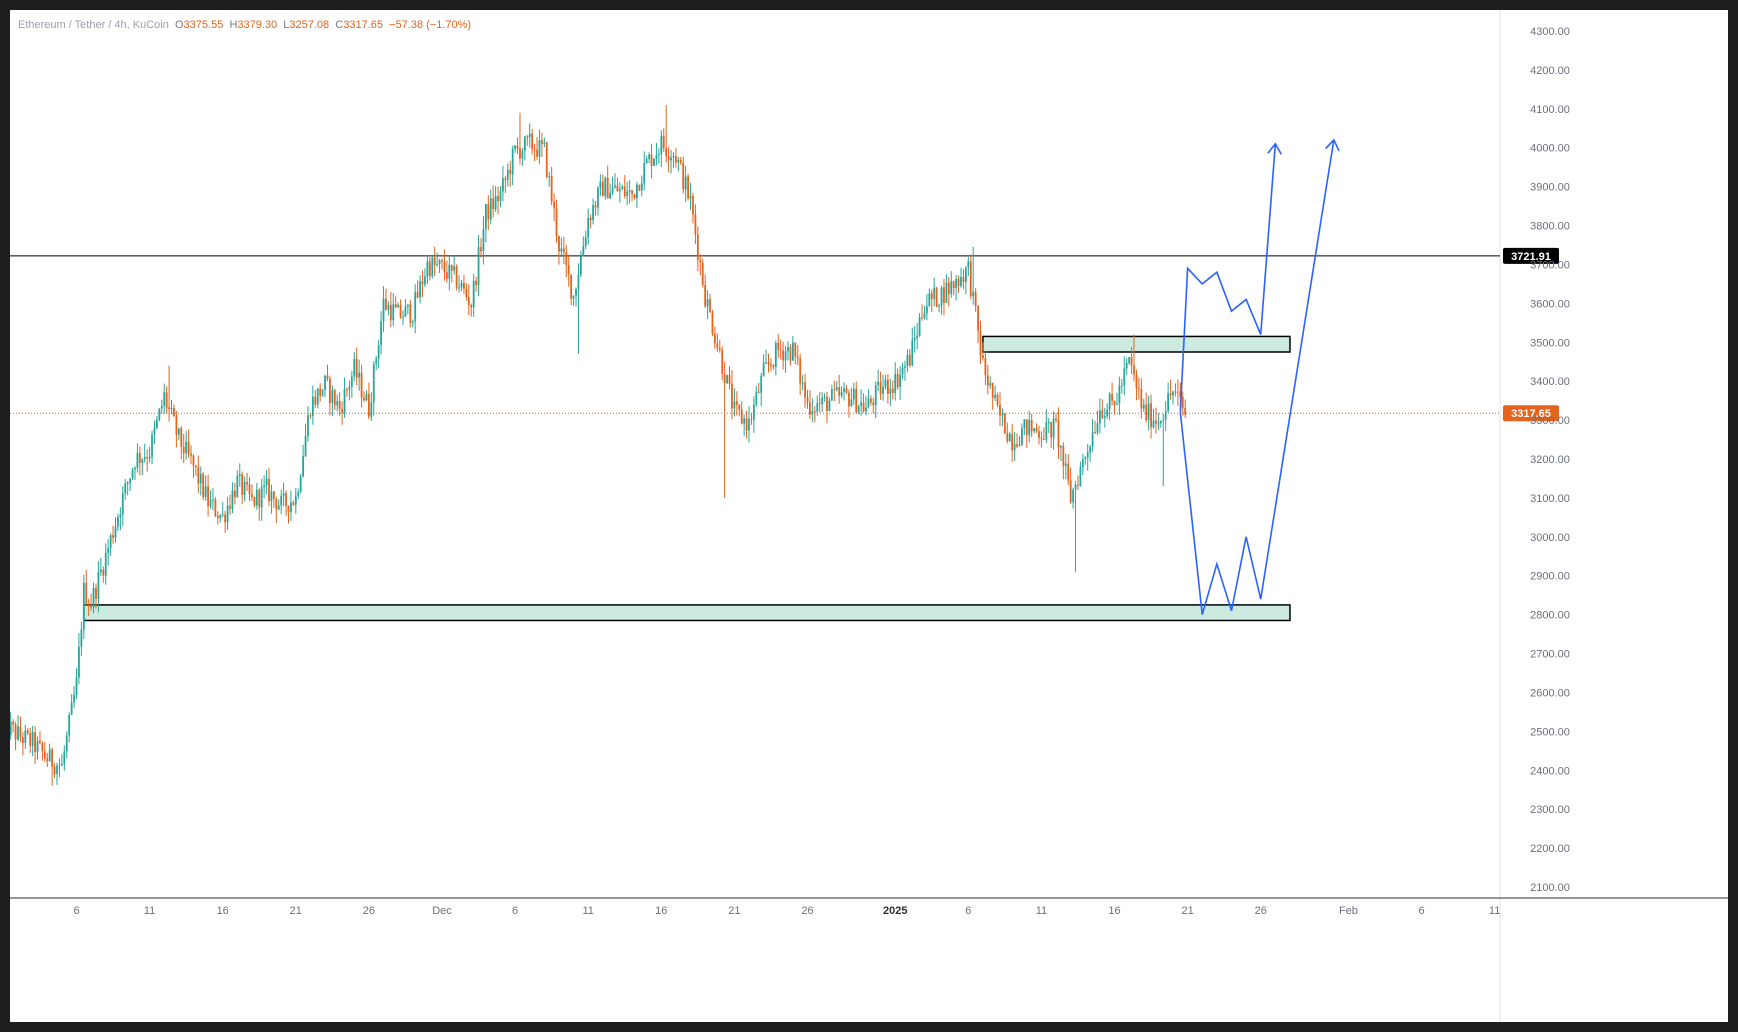  What do you see at coordinates (1531, 257) in the screenshot?
I see `price-level-label: 3721.91` at bounding box center [1531, 257].